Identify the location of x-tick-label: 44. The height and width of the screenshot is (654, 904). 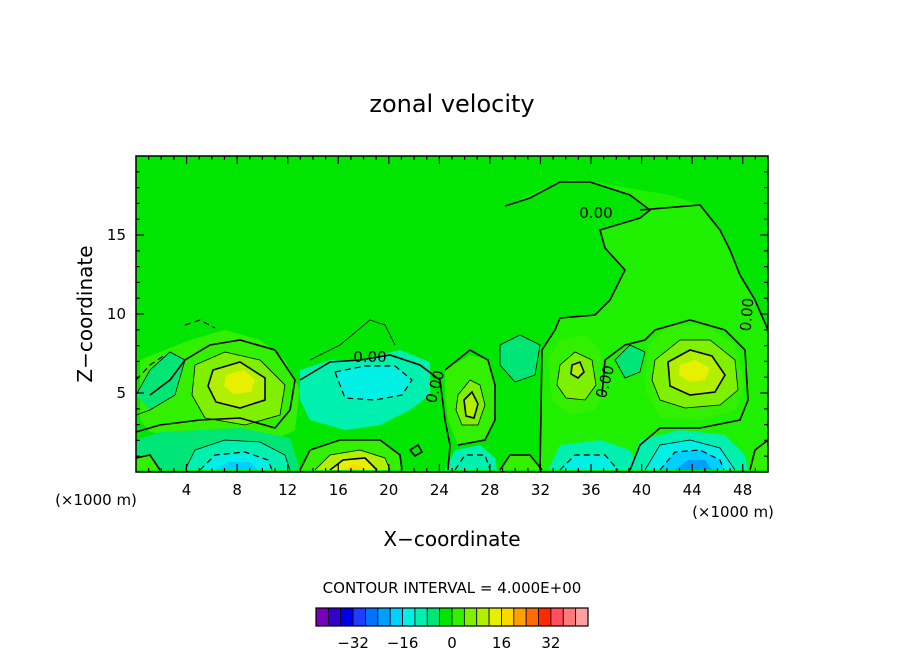
(692, 490).